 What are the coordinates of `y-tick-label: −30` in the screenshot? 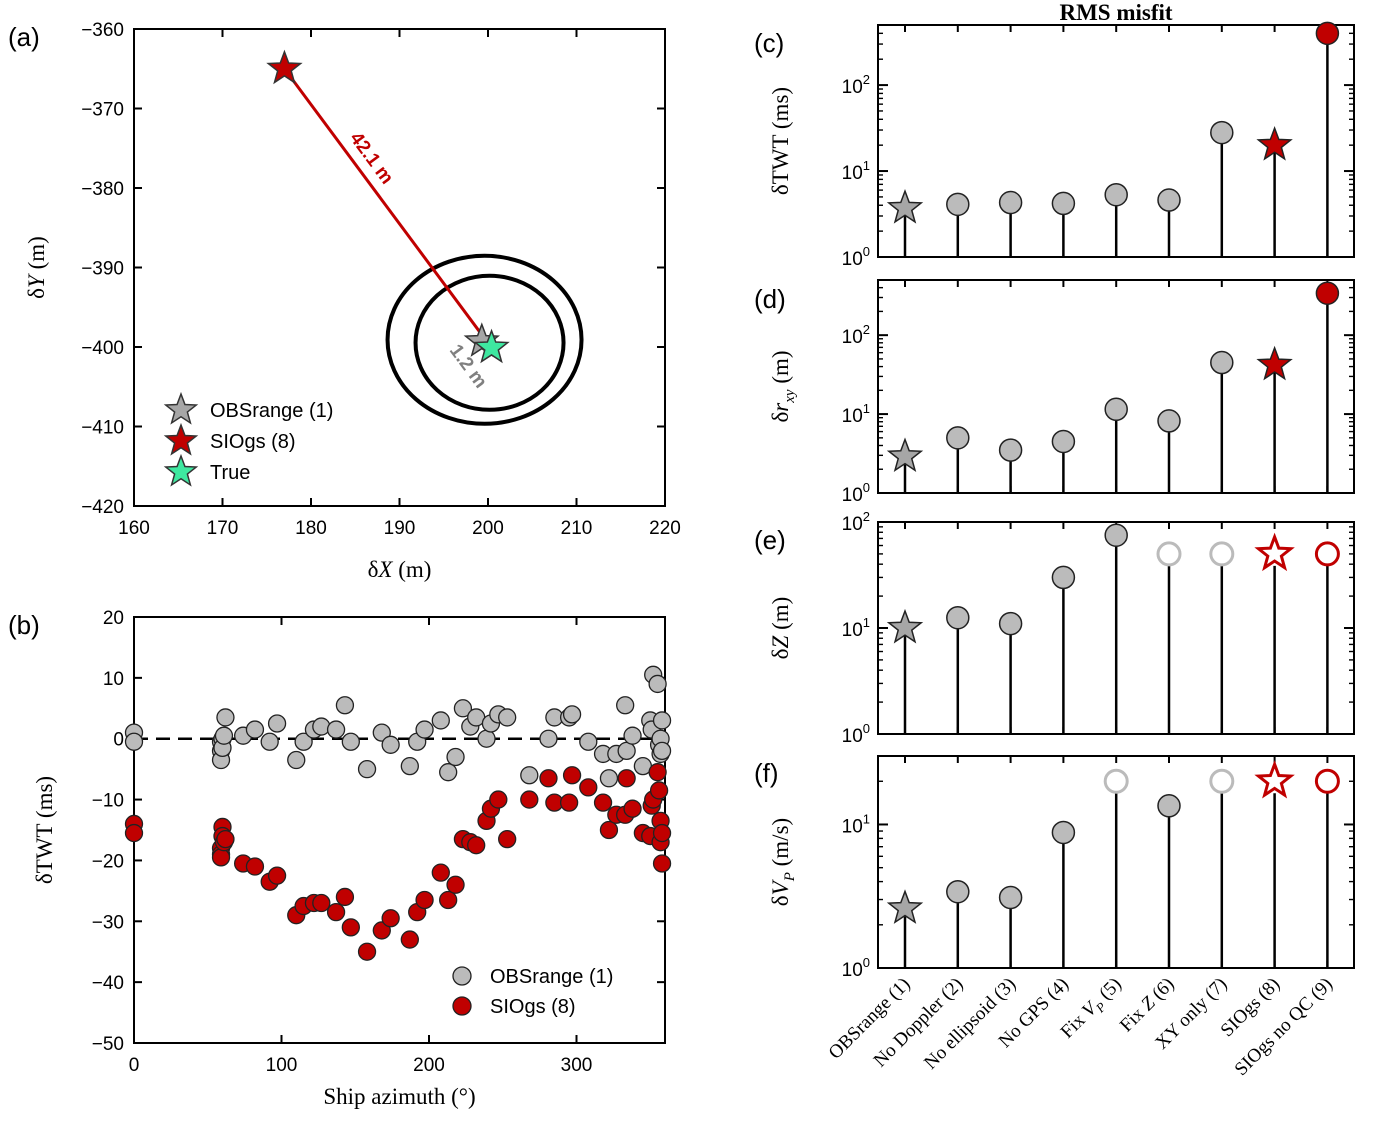 It's located at (108, 922).